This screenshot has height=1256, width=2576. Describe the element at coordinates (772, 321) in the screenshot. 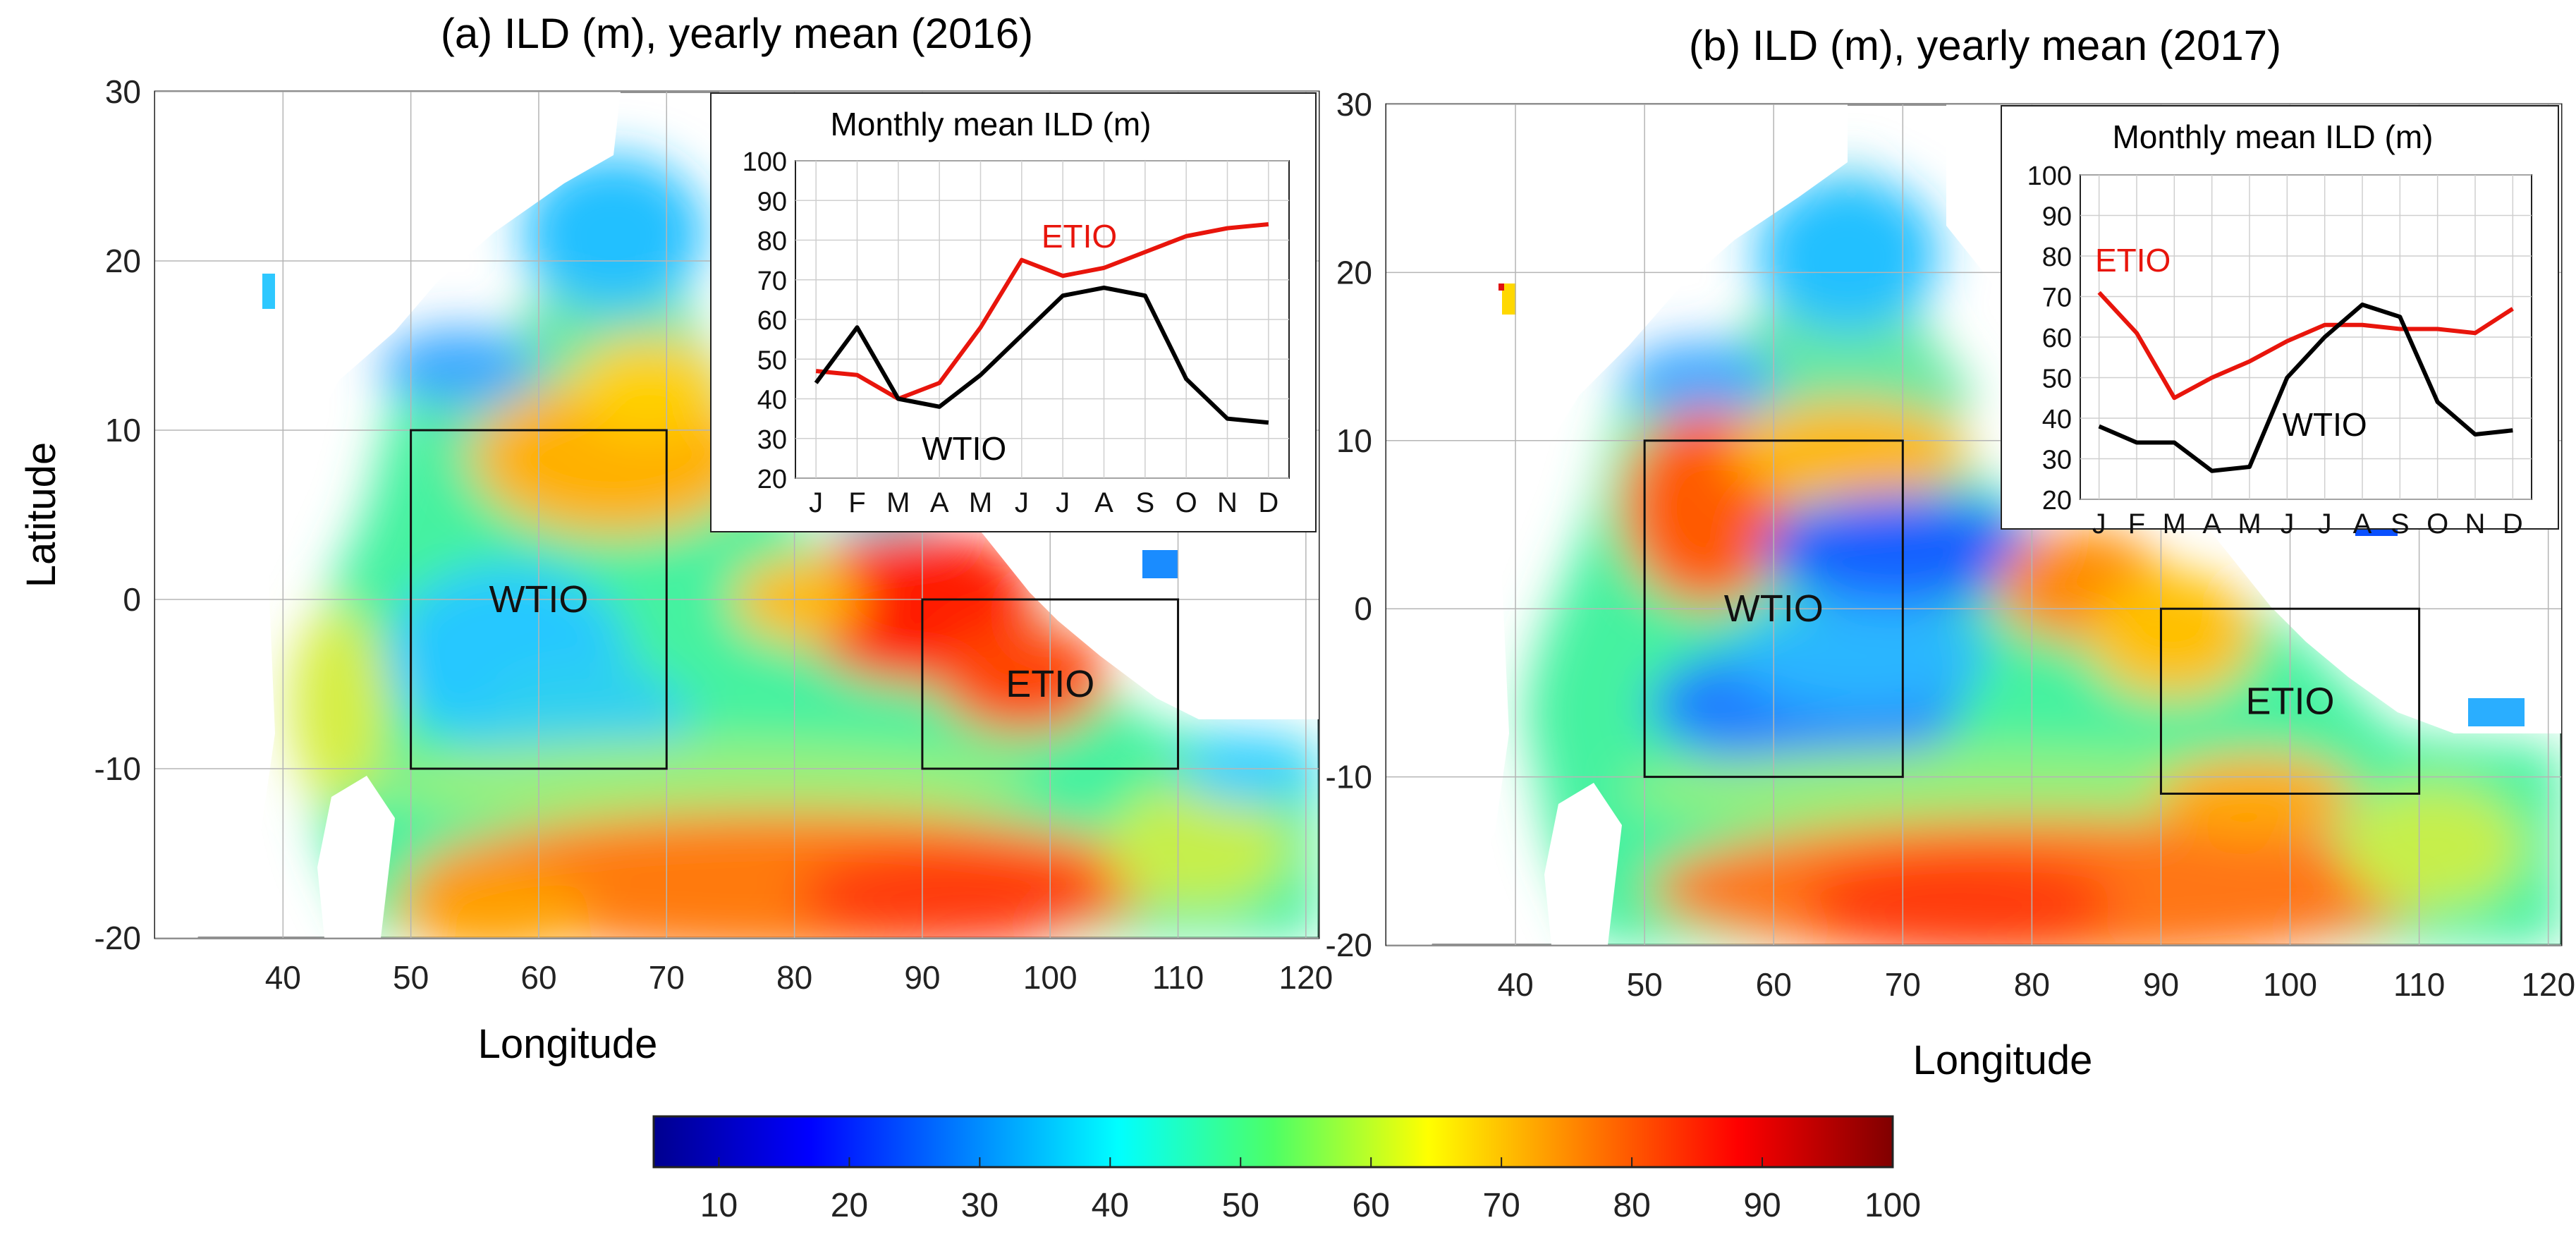

I see `panel-a-inset-ytick-label: 60` at that location.